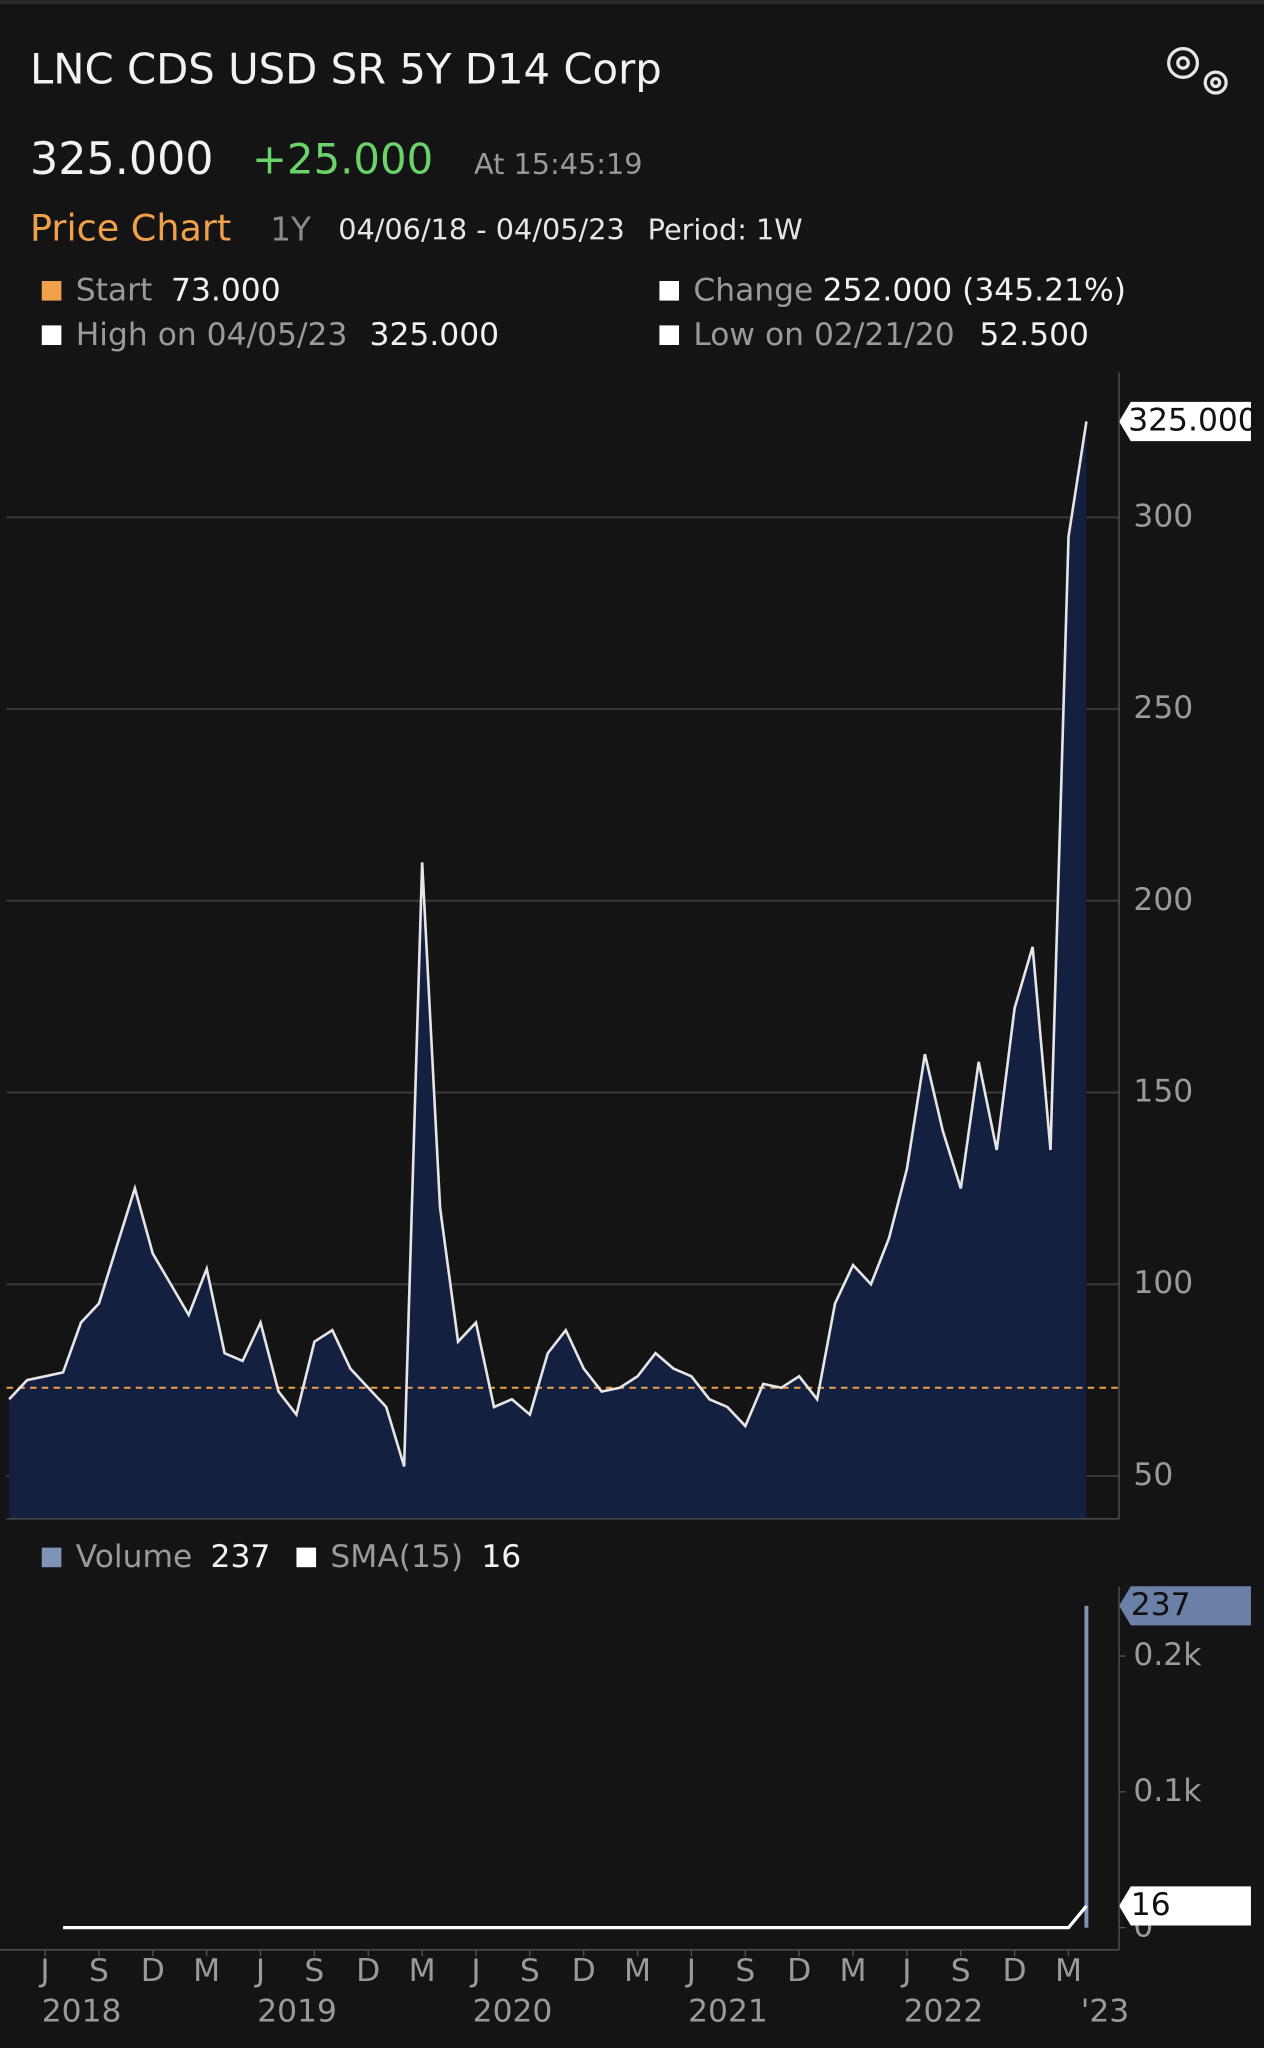 This screenshot has height=2048, width=1264. Describe the element at coordinates (481, 229) in the screenshot. I see `date-range: 04/06/18 - 04/05/23` at that location.